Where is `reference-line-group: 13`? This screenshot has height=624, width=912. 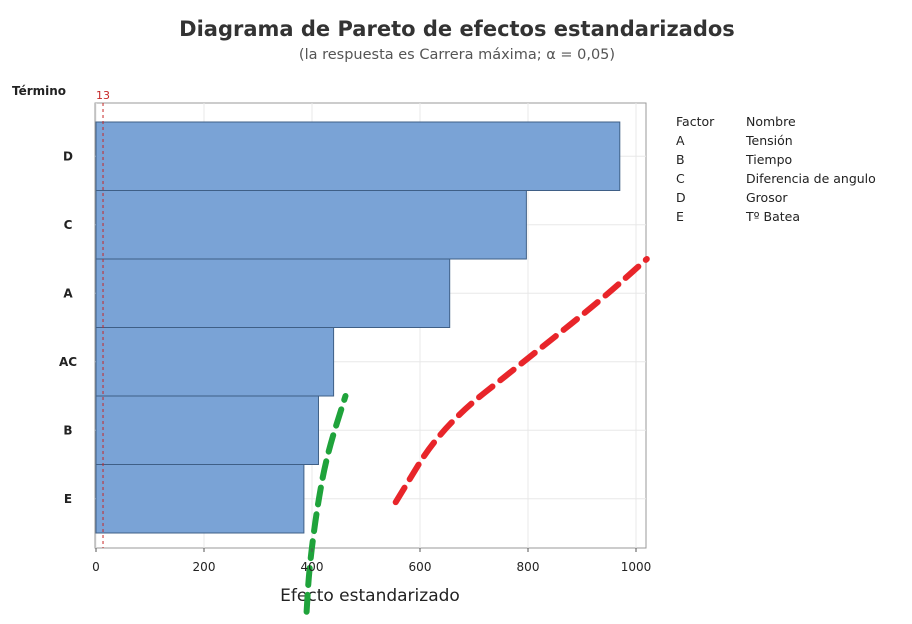
reference-line-group: 13 is located at coordinates (103, 318).